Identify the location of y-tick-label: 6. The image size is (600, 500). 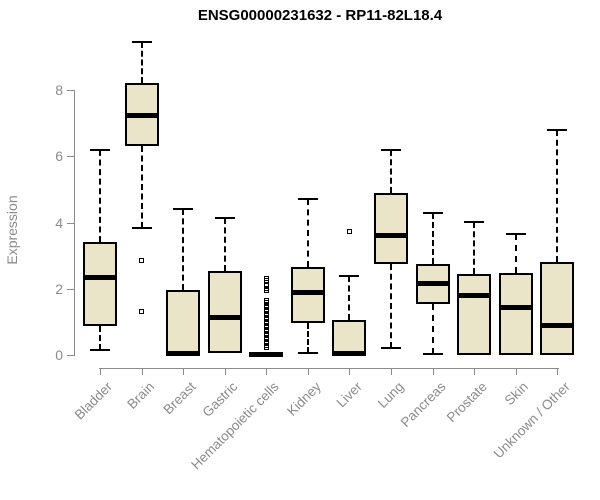
(59, 156).